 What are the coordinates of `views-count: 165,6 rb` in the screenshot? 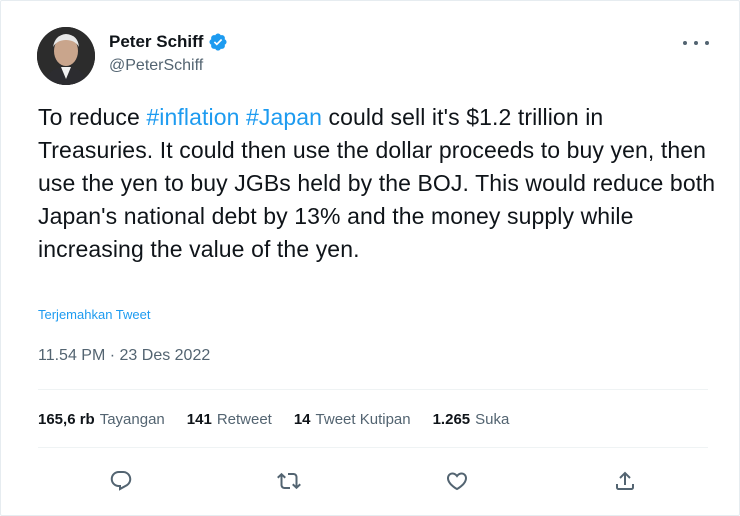 It's located at (66, 419).